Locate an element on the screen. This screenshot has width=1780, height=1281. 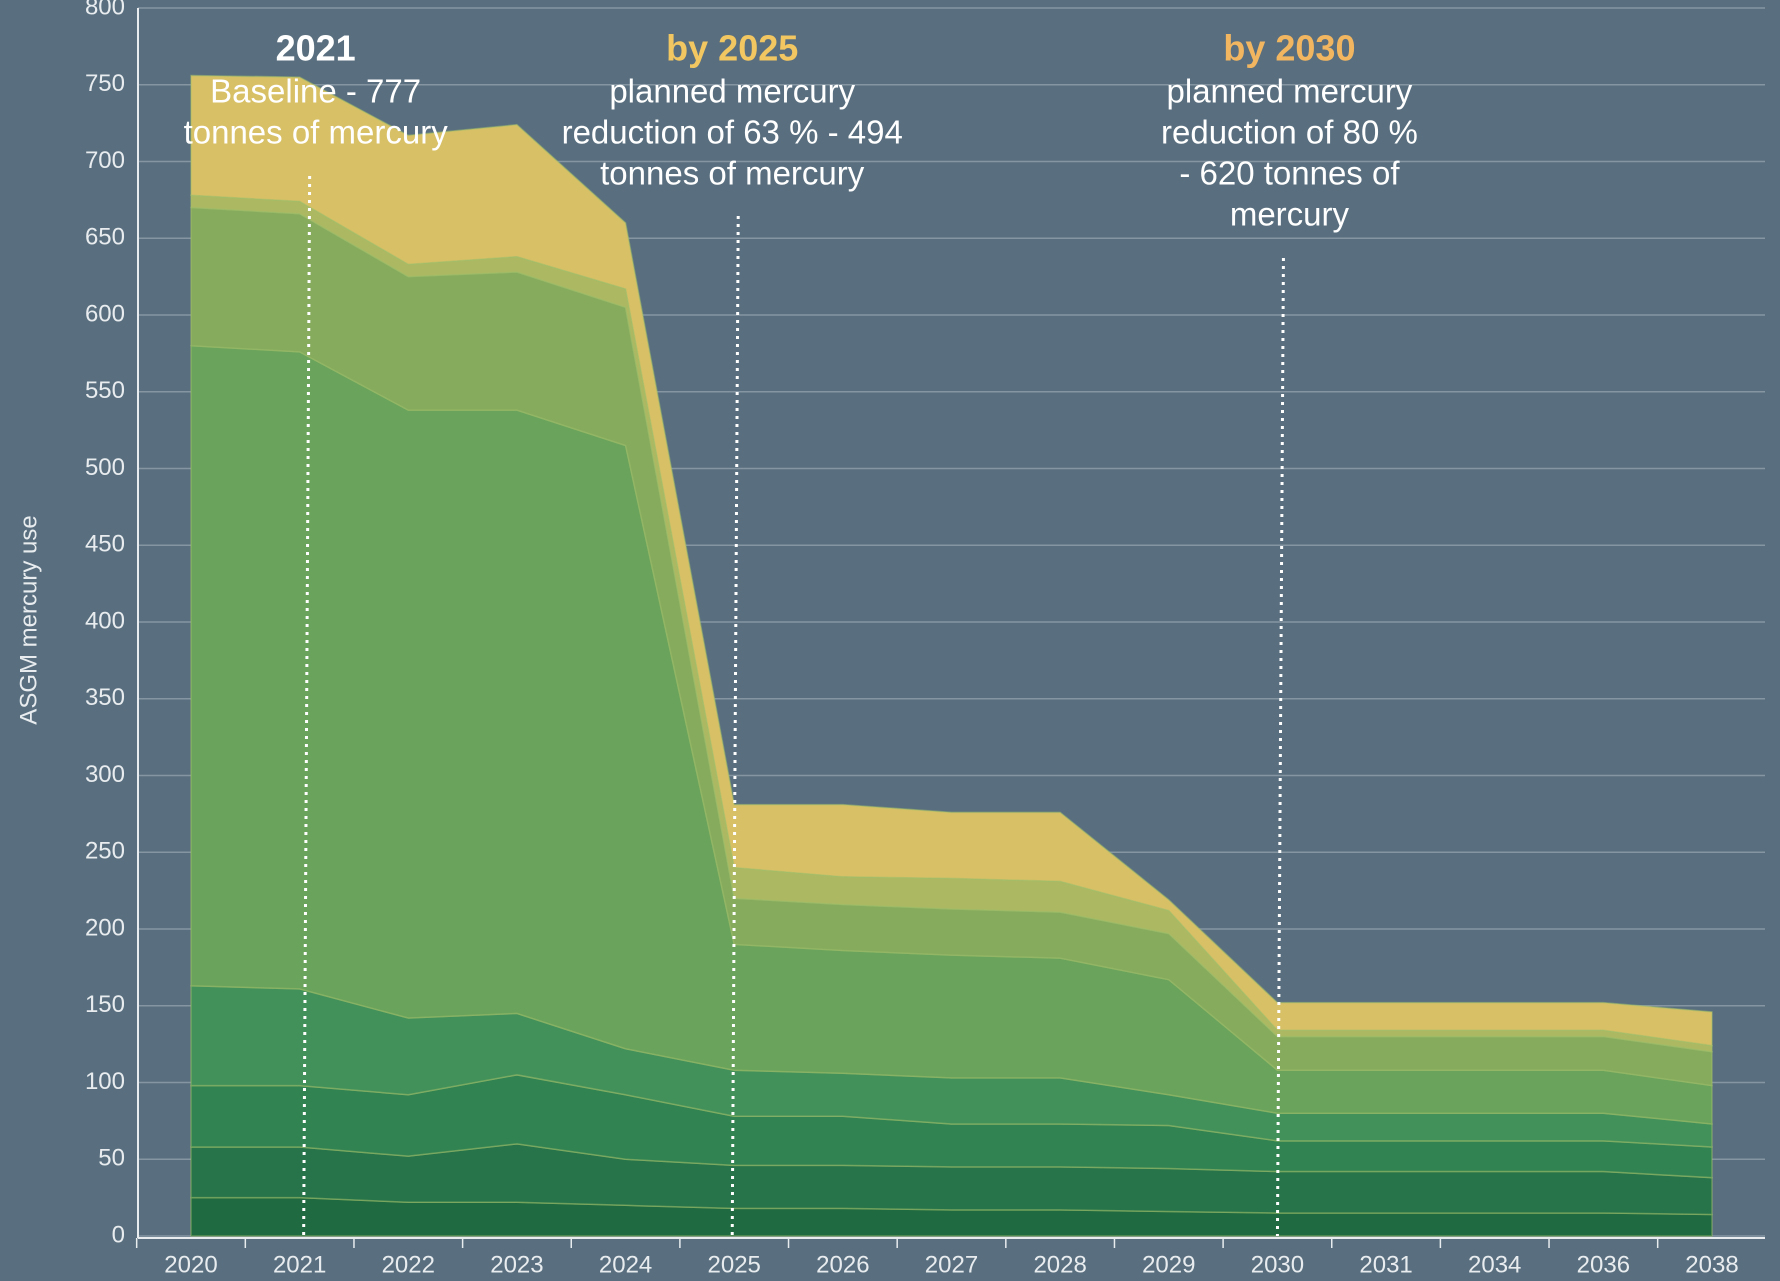
y-tick-label: 100 is located at coordinates (105, 1081).